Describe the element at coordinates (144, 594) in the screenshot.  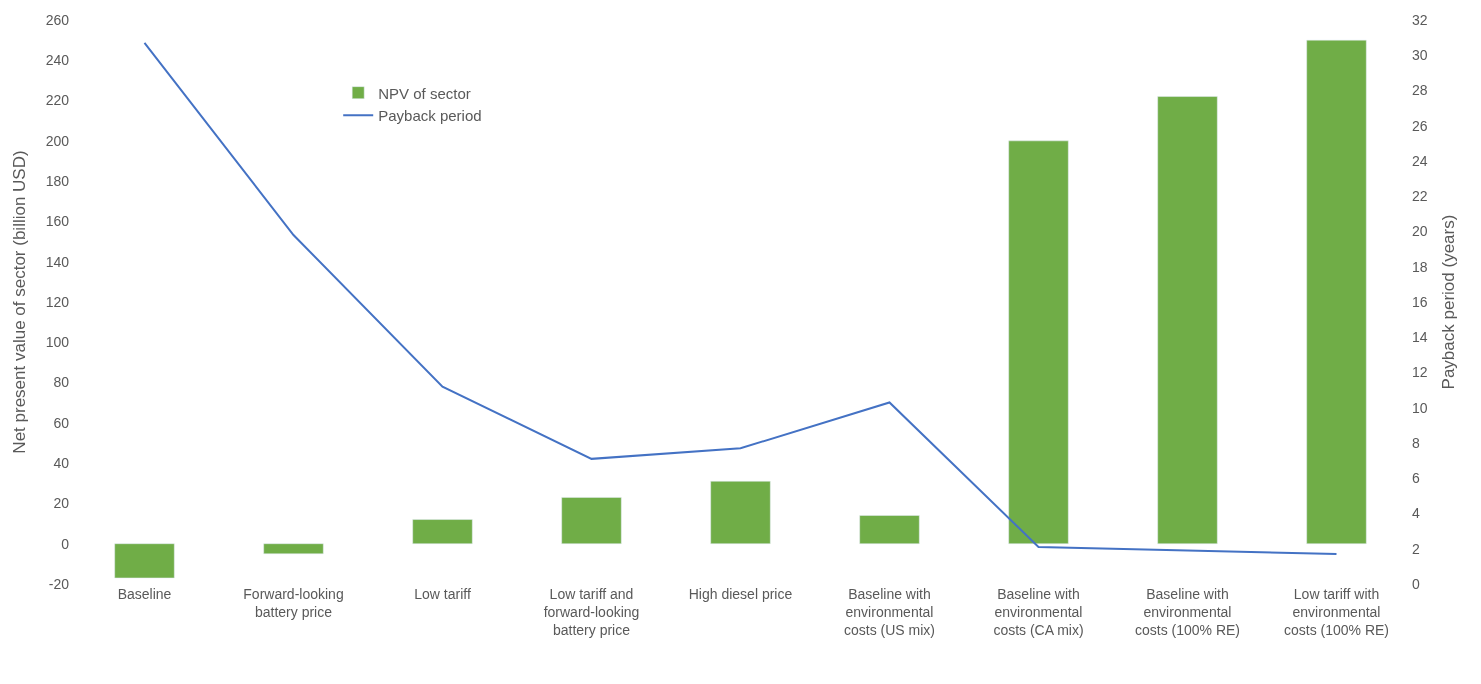
I see `x-tick-label: Baseline` at that location.